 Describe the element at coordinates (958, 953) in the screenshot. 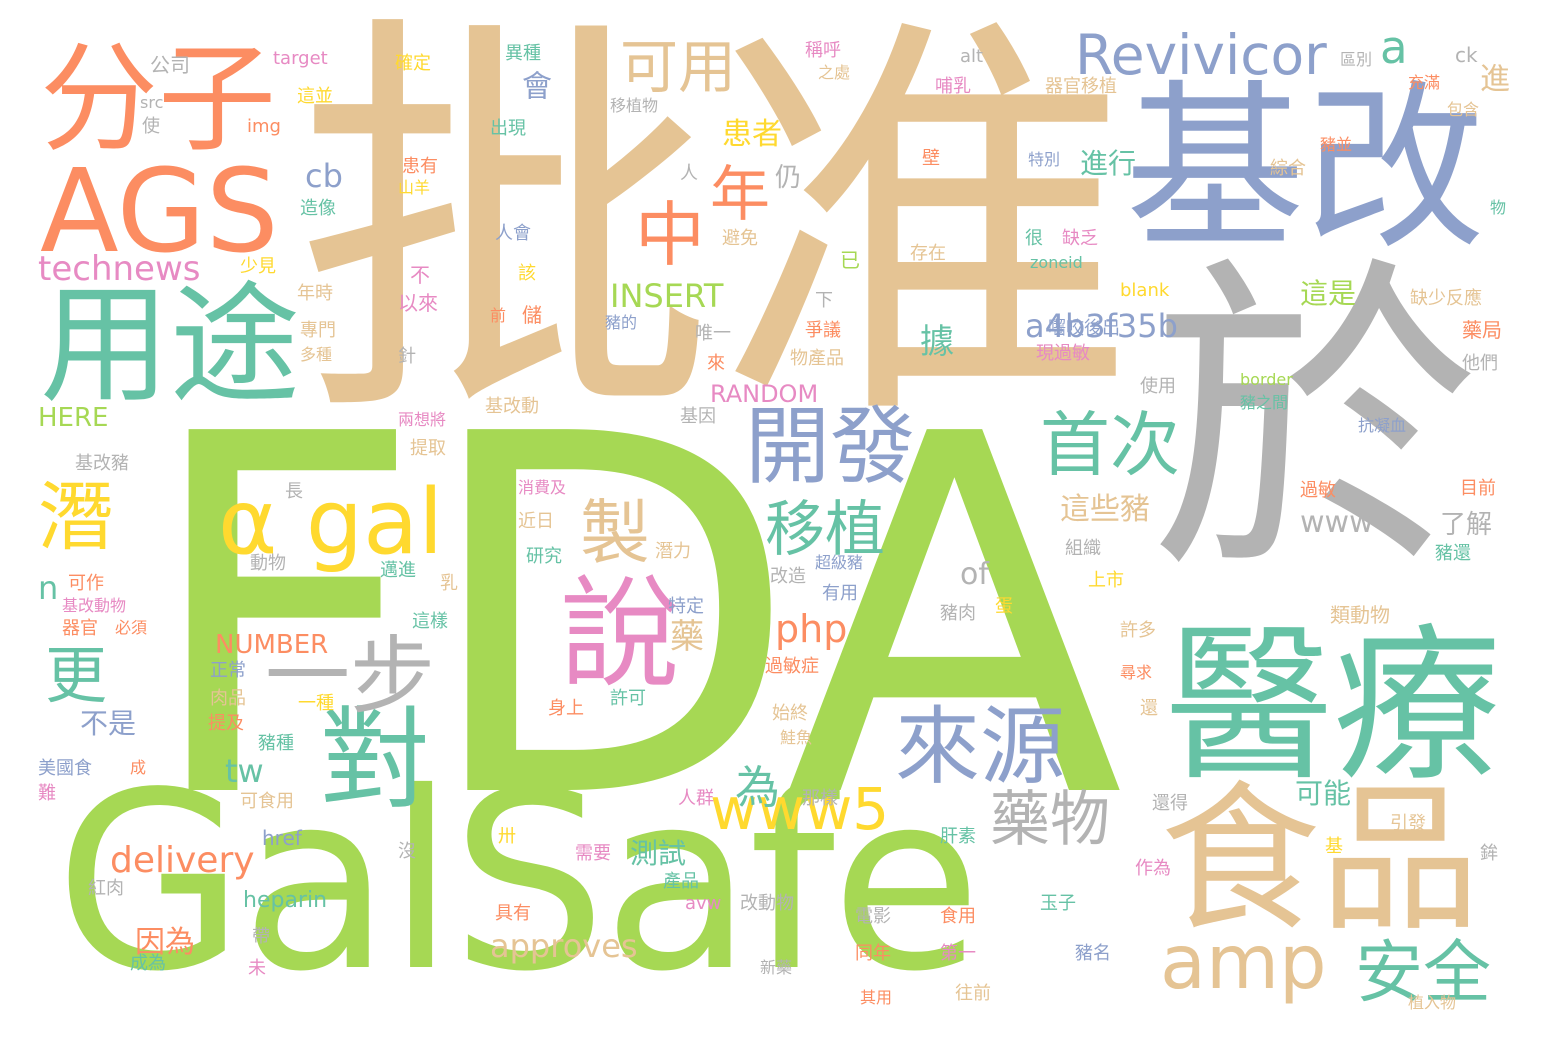

I see `word-diyi: 第一` at that location.